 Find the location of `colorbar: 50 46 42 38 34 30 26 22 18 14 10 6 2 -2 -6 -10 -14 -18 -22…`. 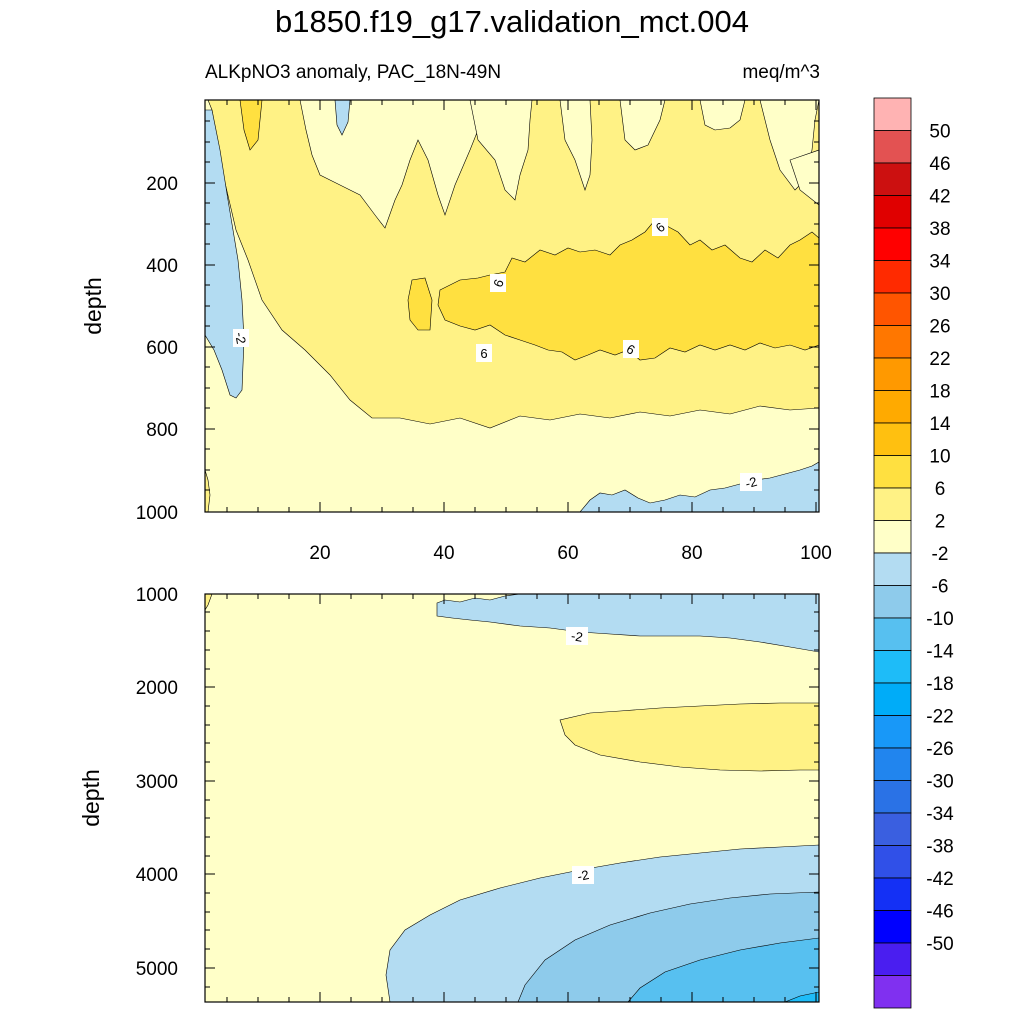

colorbar: 50 46 42 38 34 30 26 22 18 14 10 6 2 -2 -6 -10 -14 -18 -22… is located at coordinates (913, 553).